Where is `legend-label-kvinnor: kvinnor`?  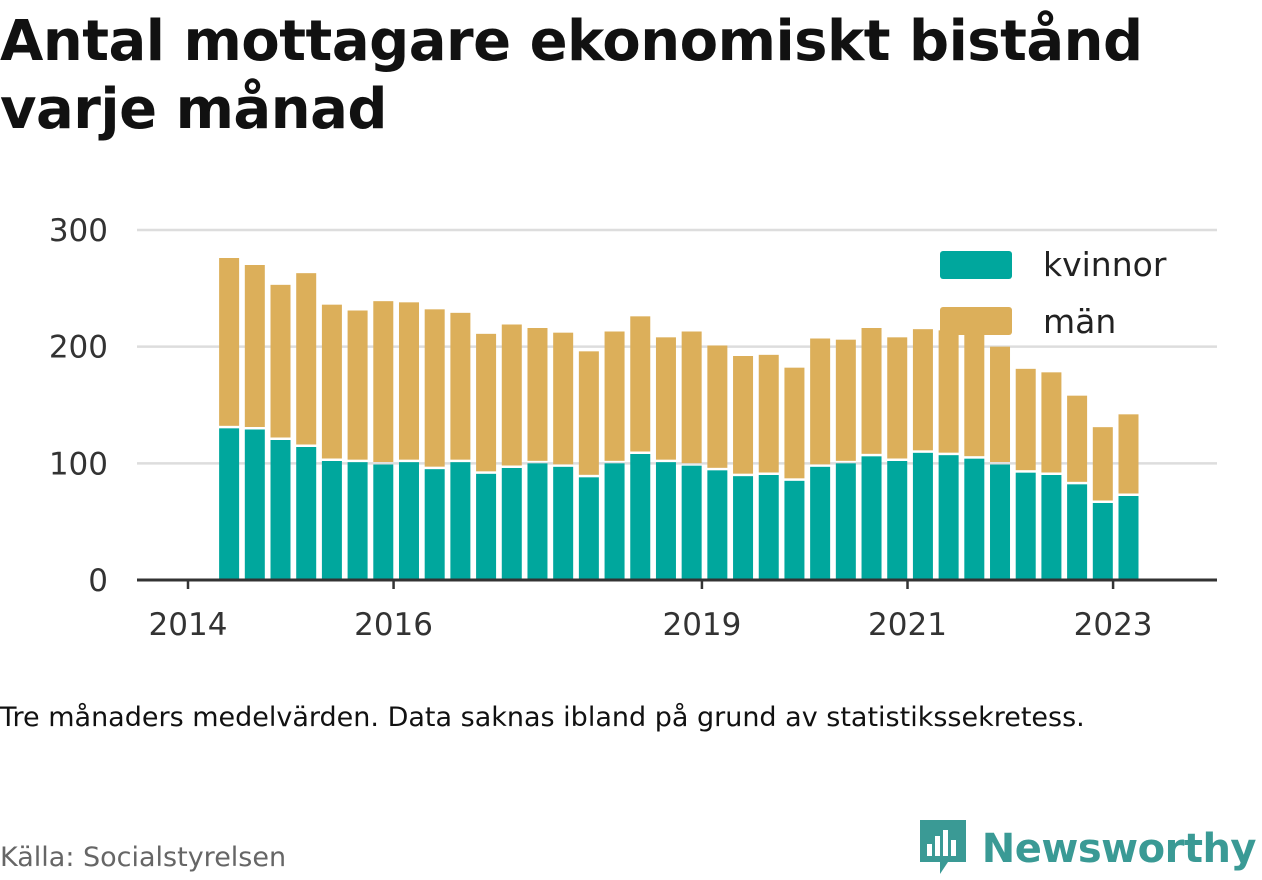 legend-label-kvinnor: kvinnor is located at coordinates (1105, 264).